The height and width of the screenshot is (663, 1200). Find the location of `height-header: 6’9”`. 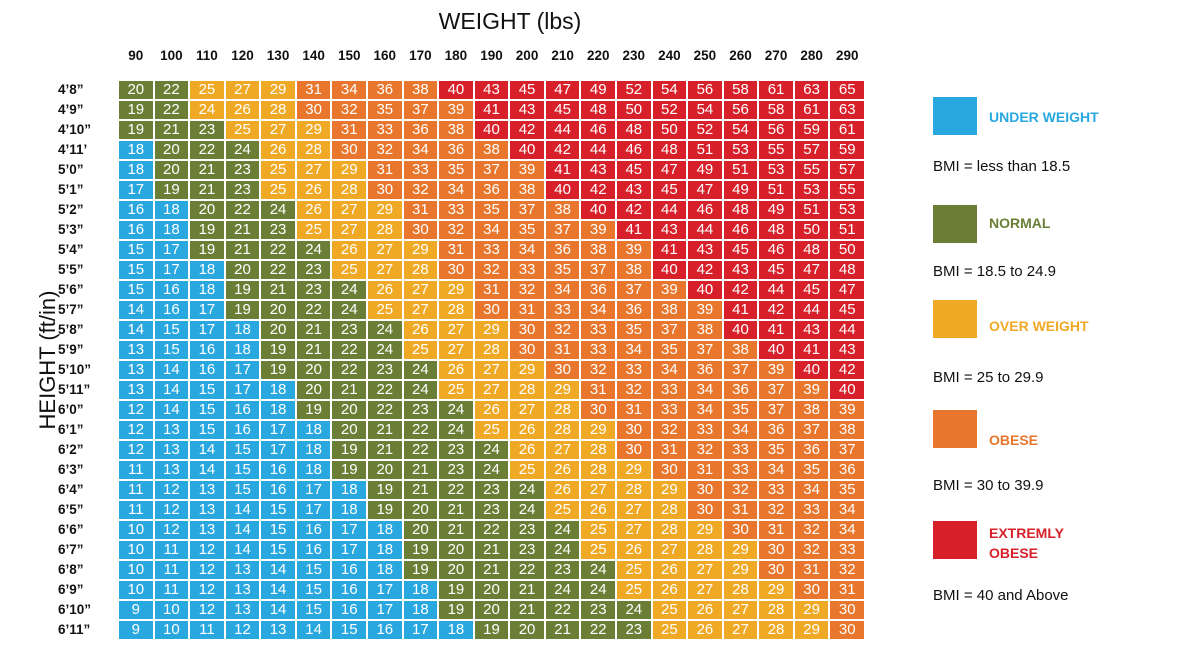

height-header: 6’9” is located at coordinates (71, 589).